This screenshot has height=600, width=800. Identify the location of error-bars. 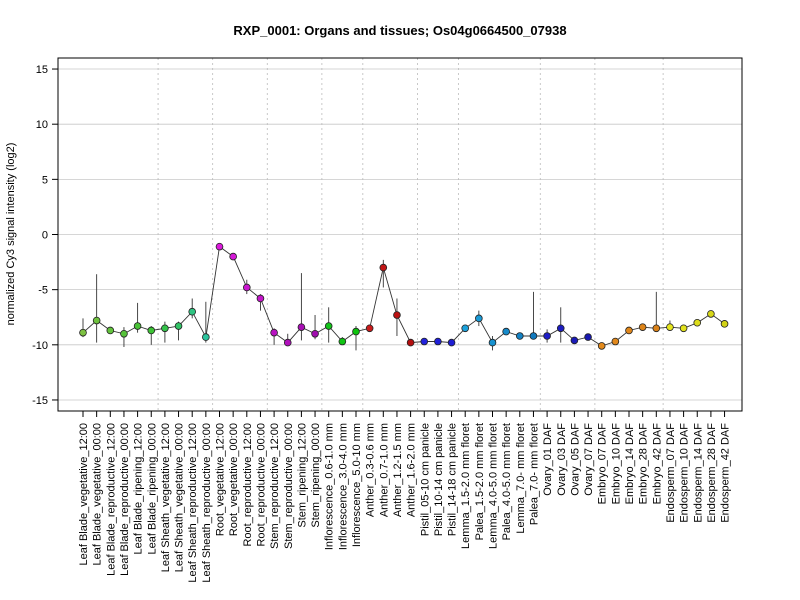
(403, 297).